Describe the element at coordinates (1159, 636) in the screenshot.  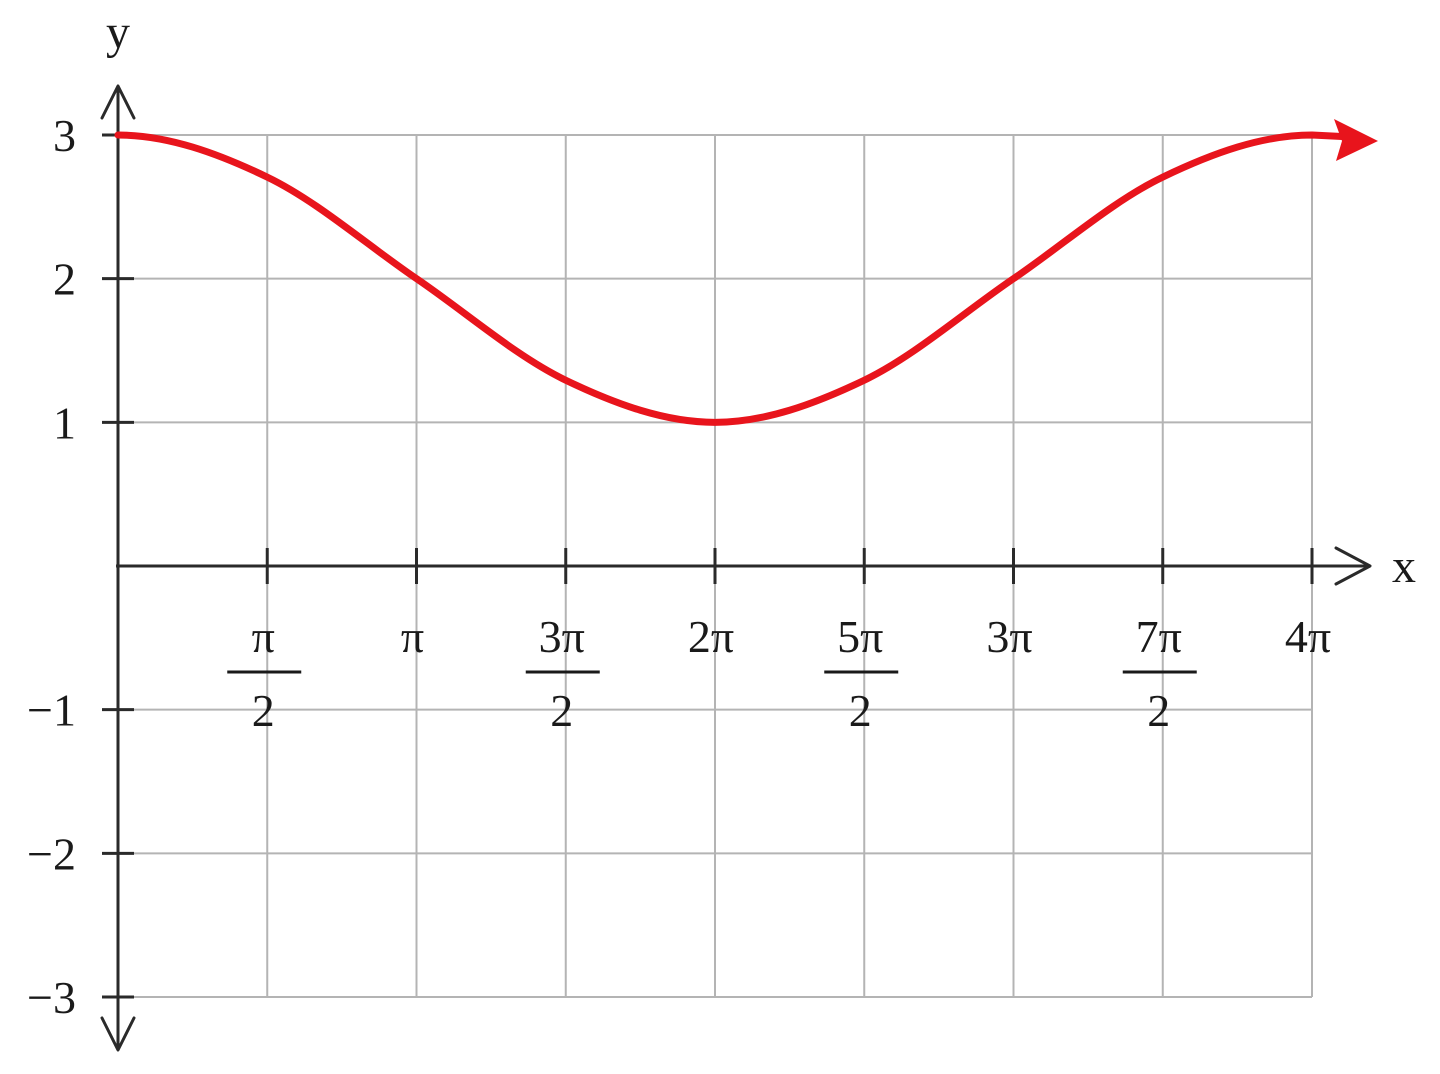
I see `x-tick-numerator-6: 7π` at that location.